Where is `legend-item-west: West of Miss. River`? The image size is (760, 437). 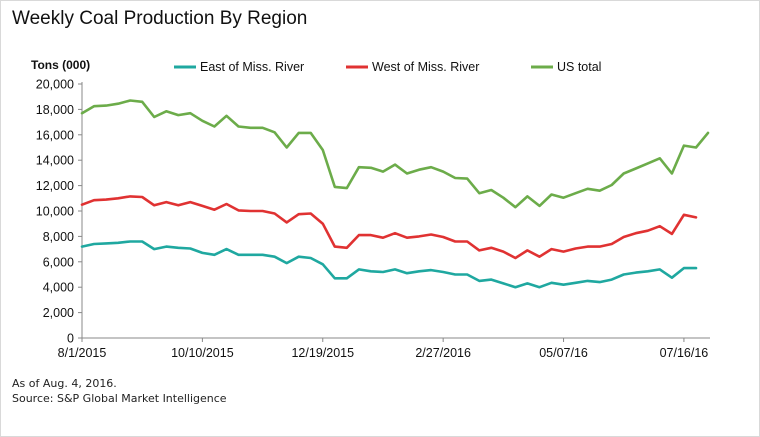 legend-item-west: West of Miss. River is located at coordinates (412, 67).